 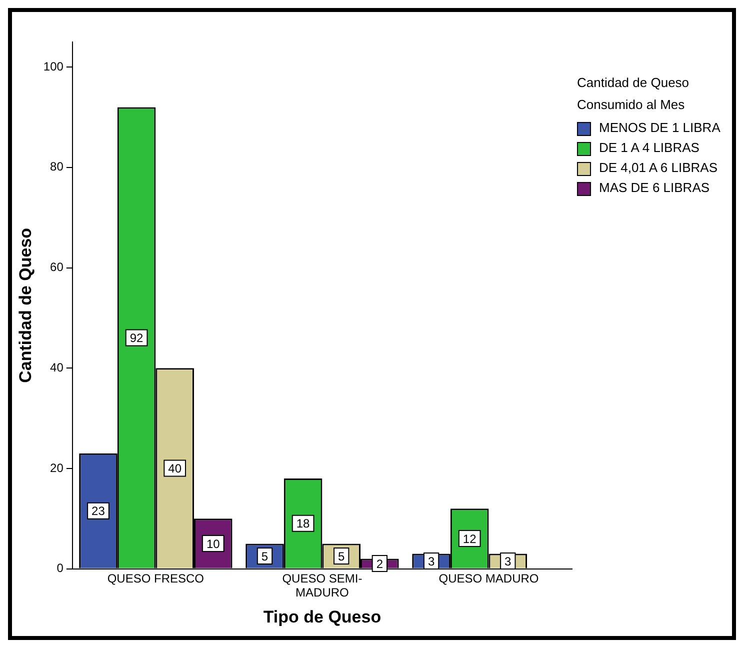 What do you see at coordinates (137, 338) in the screenshot?
I see `data-label: 92` at bounding box center [137, 338].